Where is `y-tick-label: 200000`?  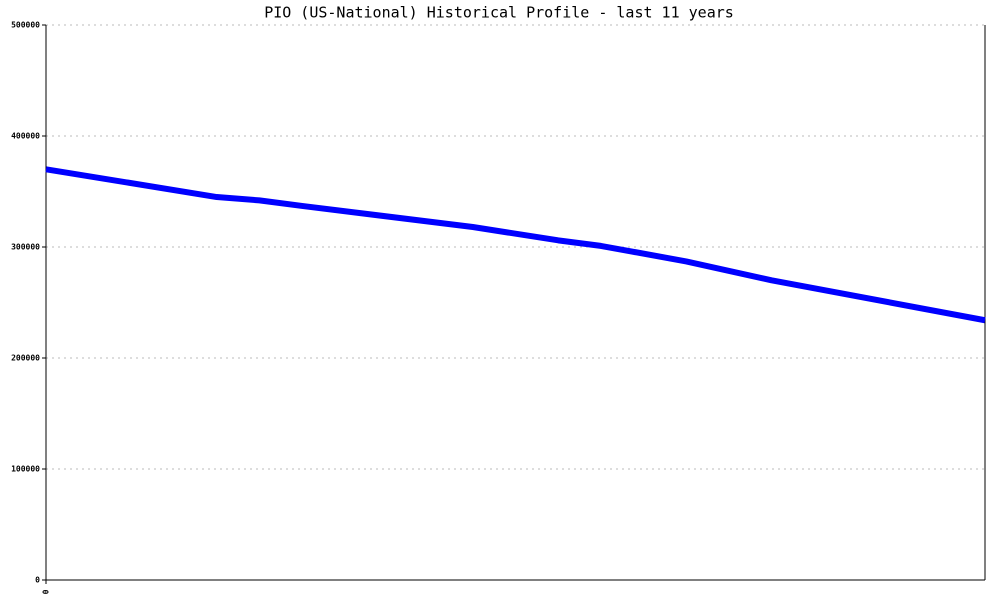 y-tick-label: 200000 is located at coordinates (25, 358).